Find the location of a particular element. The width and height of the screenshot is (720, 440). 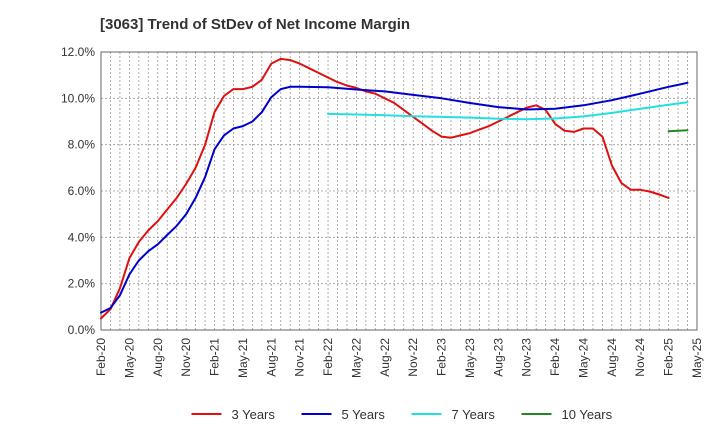

x-tick-label: May-24 is located at coordinates (583, 358).